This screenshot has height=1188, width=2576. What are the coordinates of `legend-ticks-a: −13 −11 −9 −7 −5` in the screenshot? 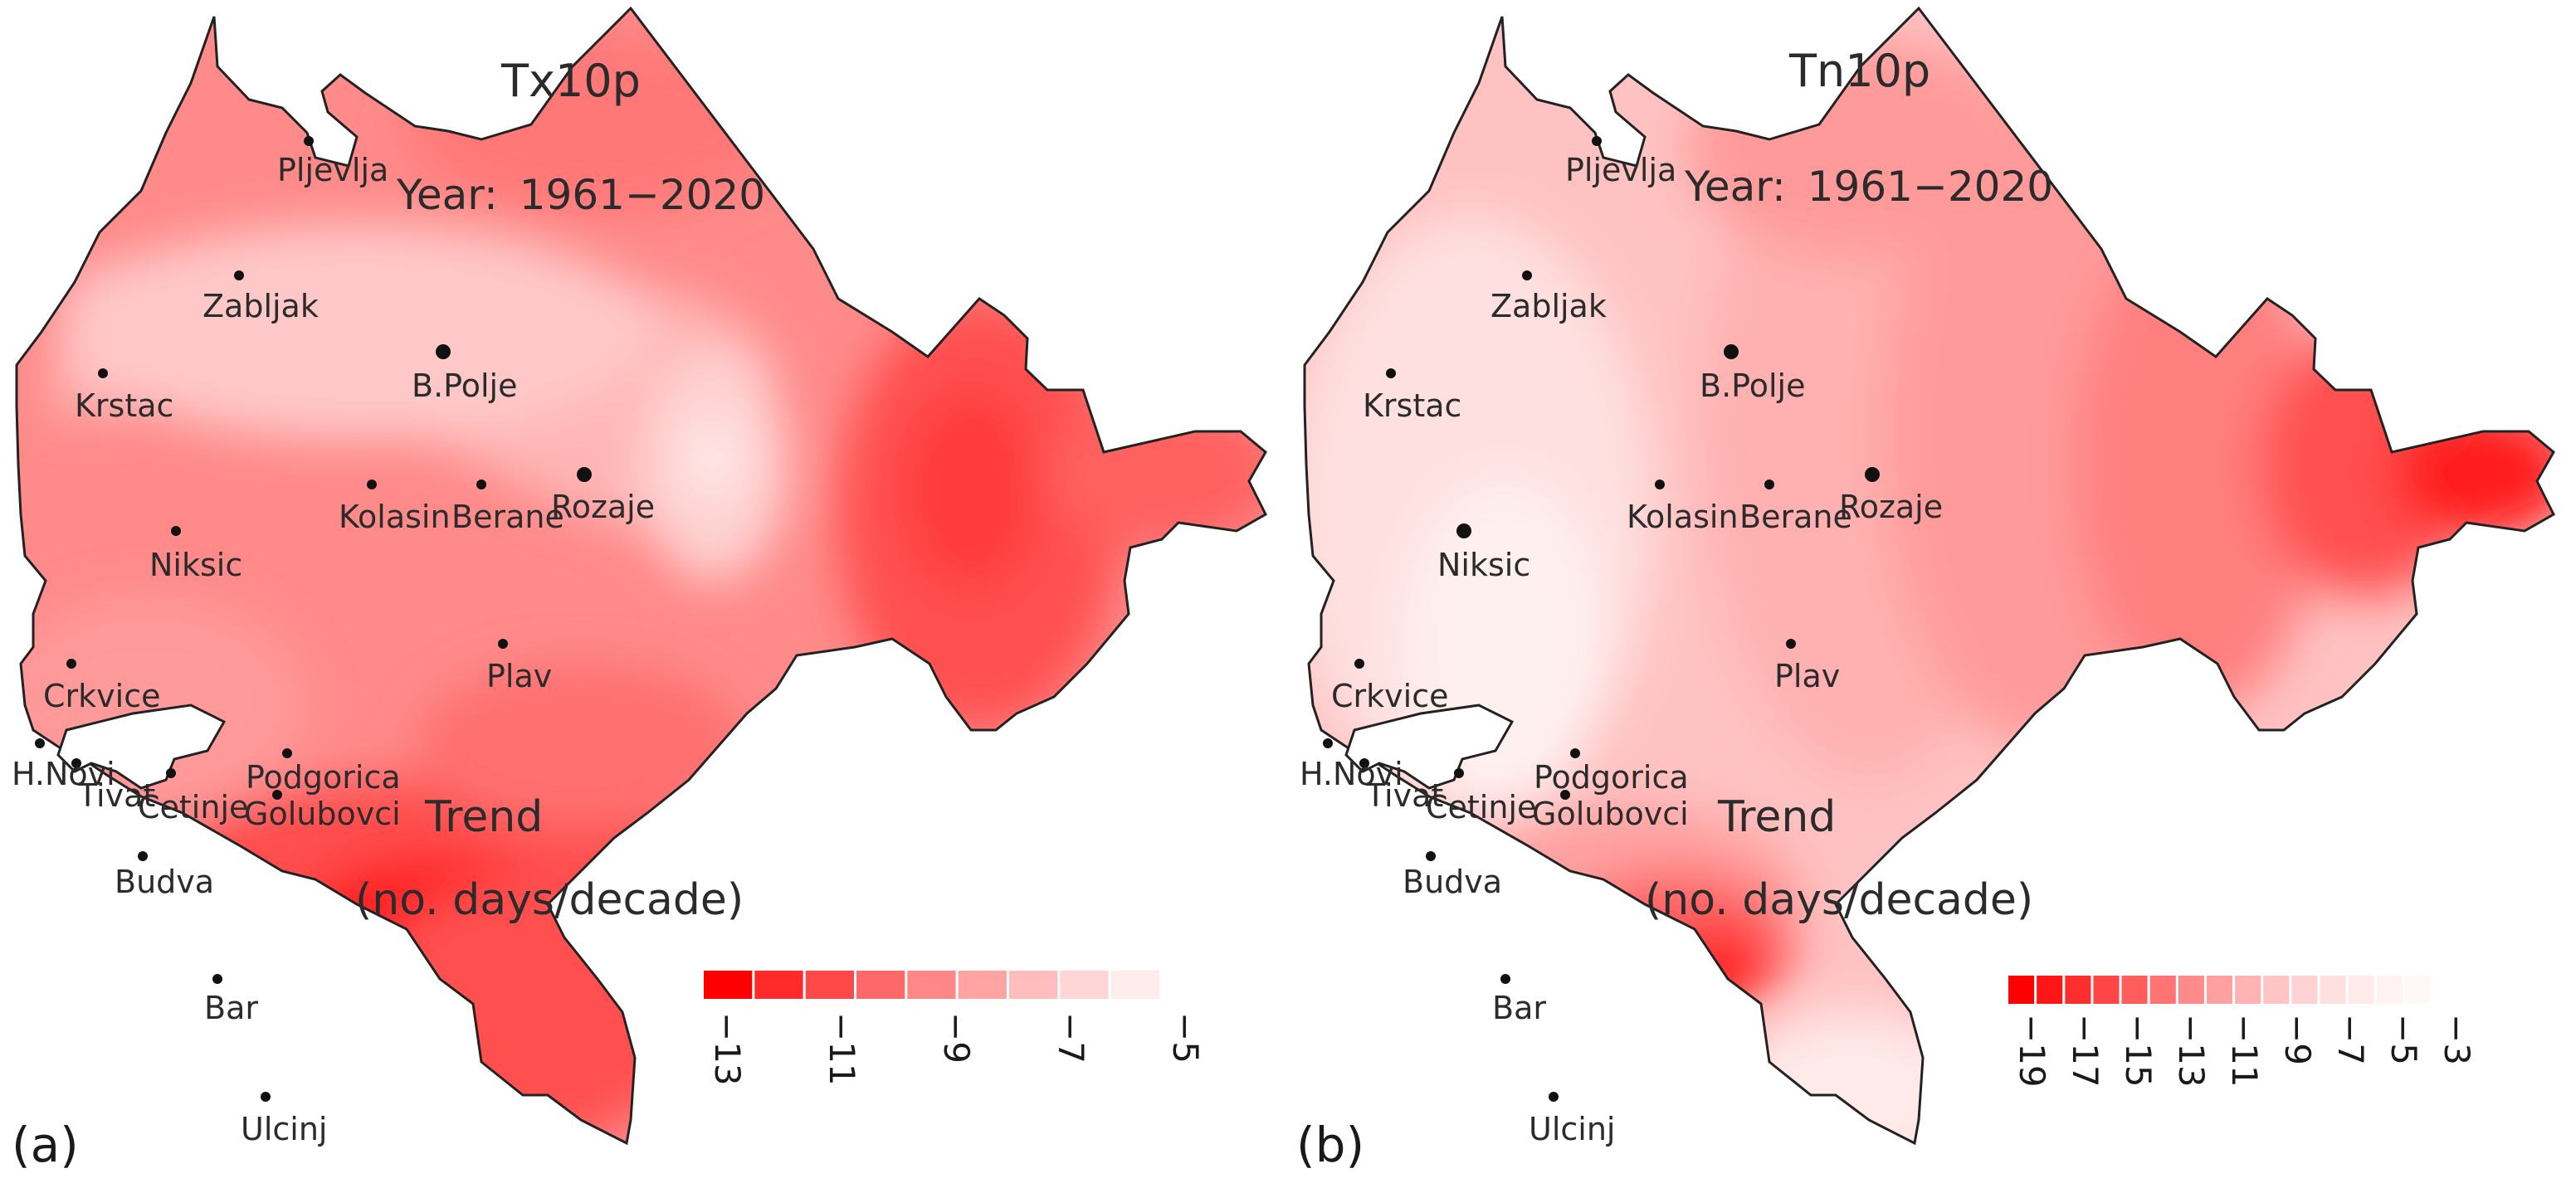 It's located at (956, 1049).